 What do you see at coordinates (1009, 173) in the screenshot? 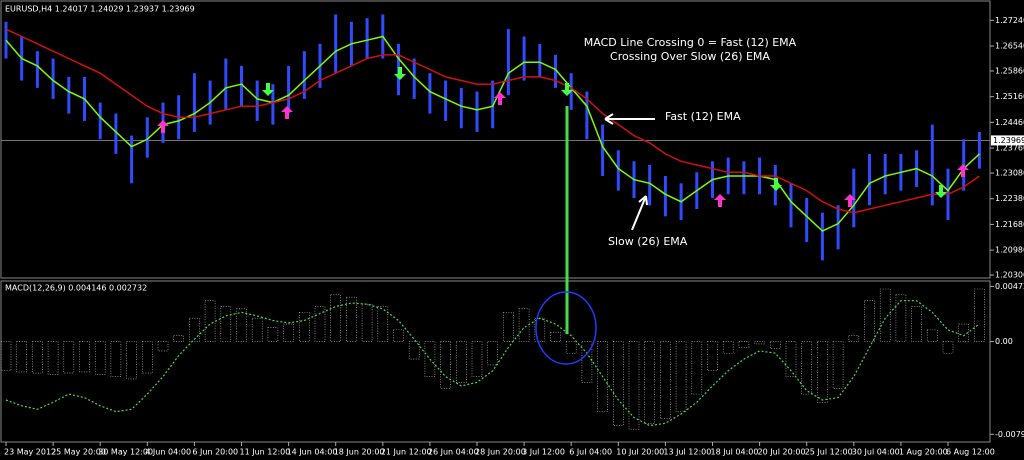
I see `y-tick-label: 1.23080` at bounding box center [1009, 173].